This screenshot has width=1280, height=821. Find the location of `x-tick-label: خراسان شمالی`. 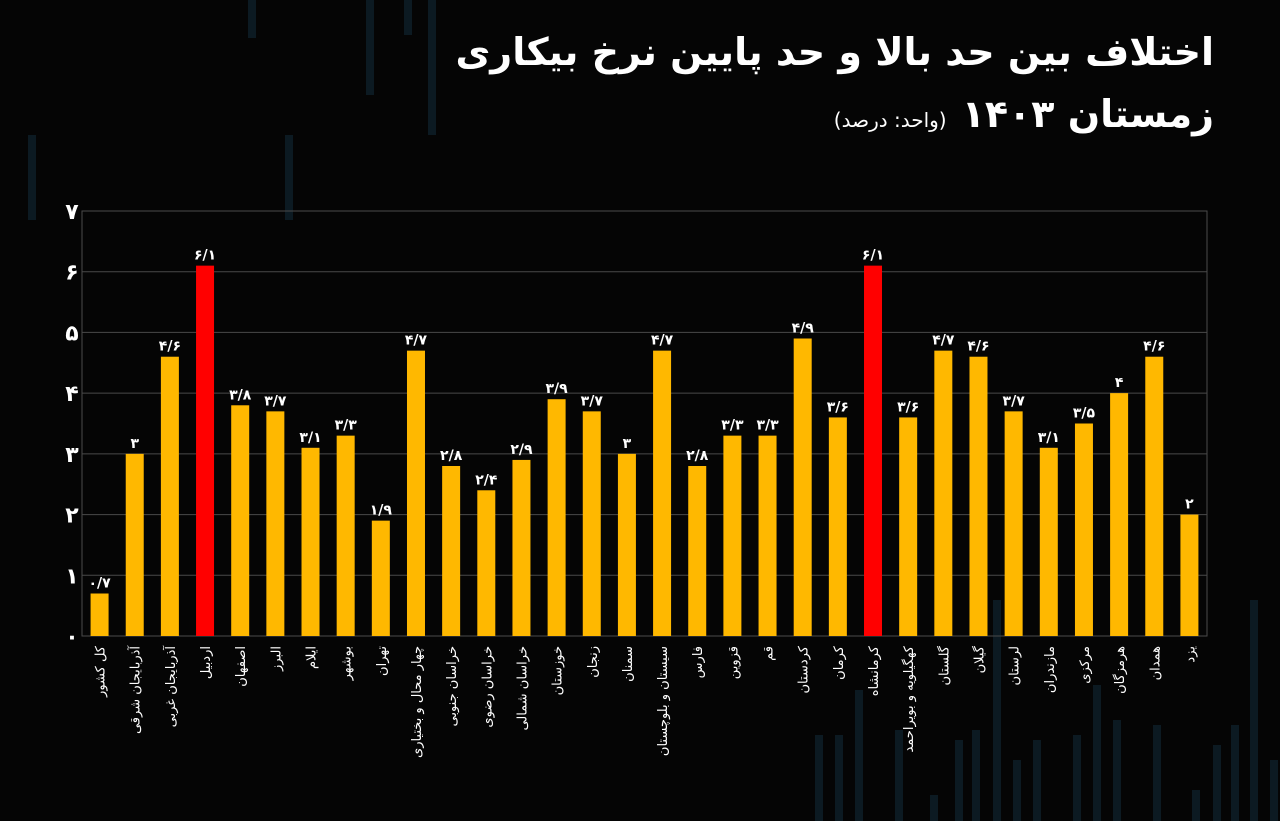

x-tick-label: خراسان شمالی is located at coordinates (522, 688).